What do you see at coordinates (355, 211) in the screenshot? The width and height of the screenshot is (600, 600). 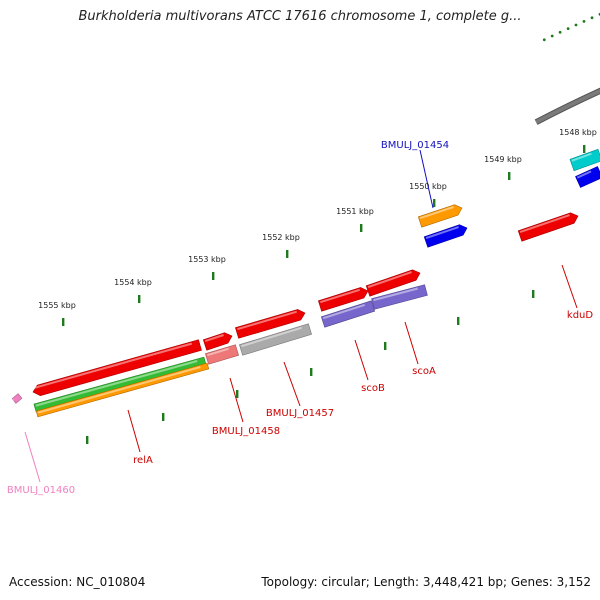 I see `kbp-tick-label: 1551 kbp` at bounding box center [355, 211].